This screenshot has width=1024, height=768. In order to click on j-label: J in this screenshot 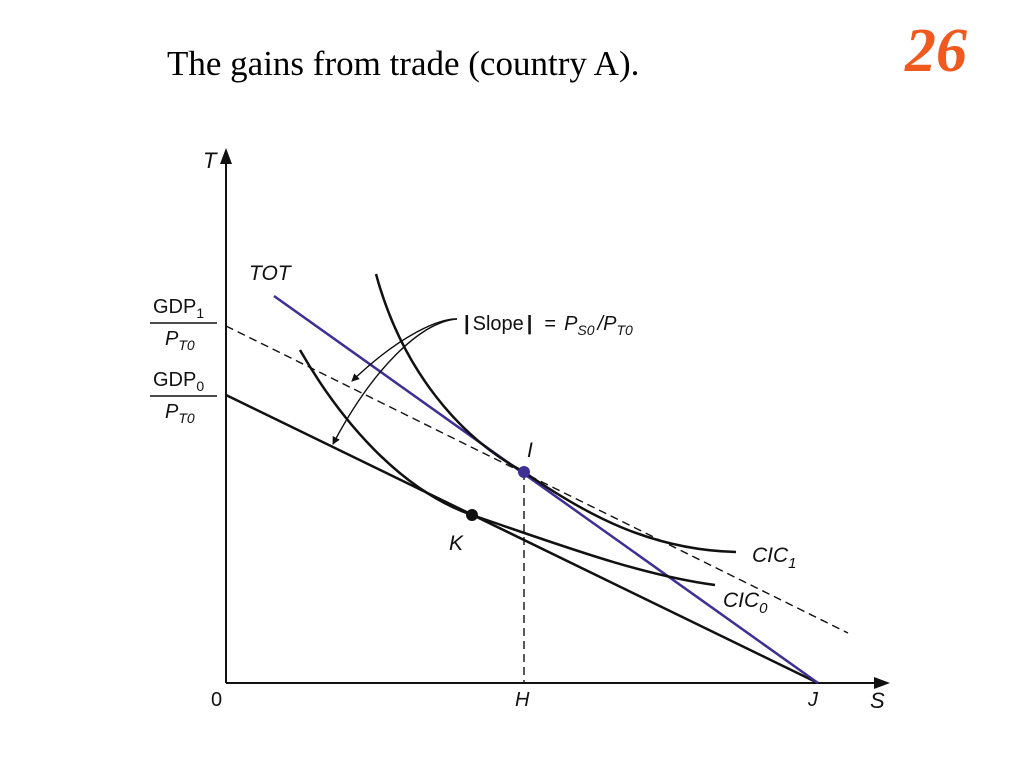, I will do `click(813, 700)`.